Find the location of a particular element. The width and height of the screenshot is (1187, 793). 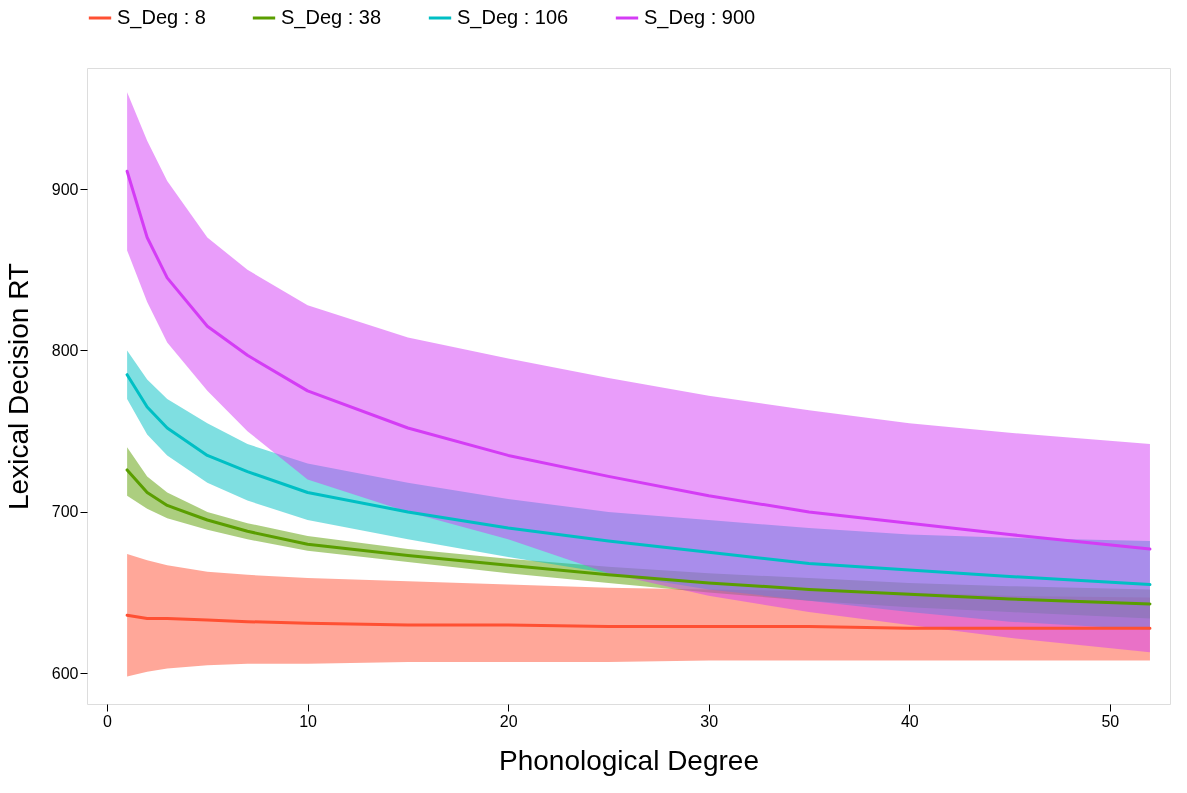

x-tick-label: 0 is located at coordinates (108, 721).